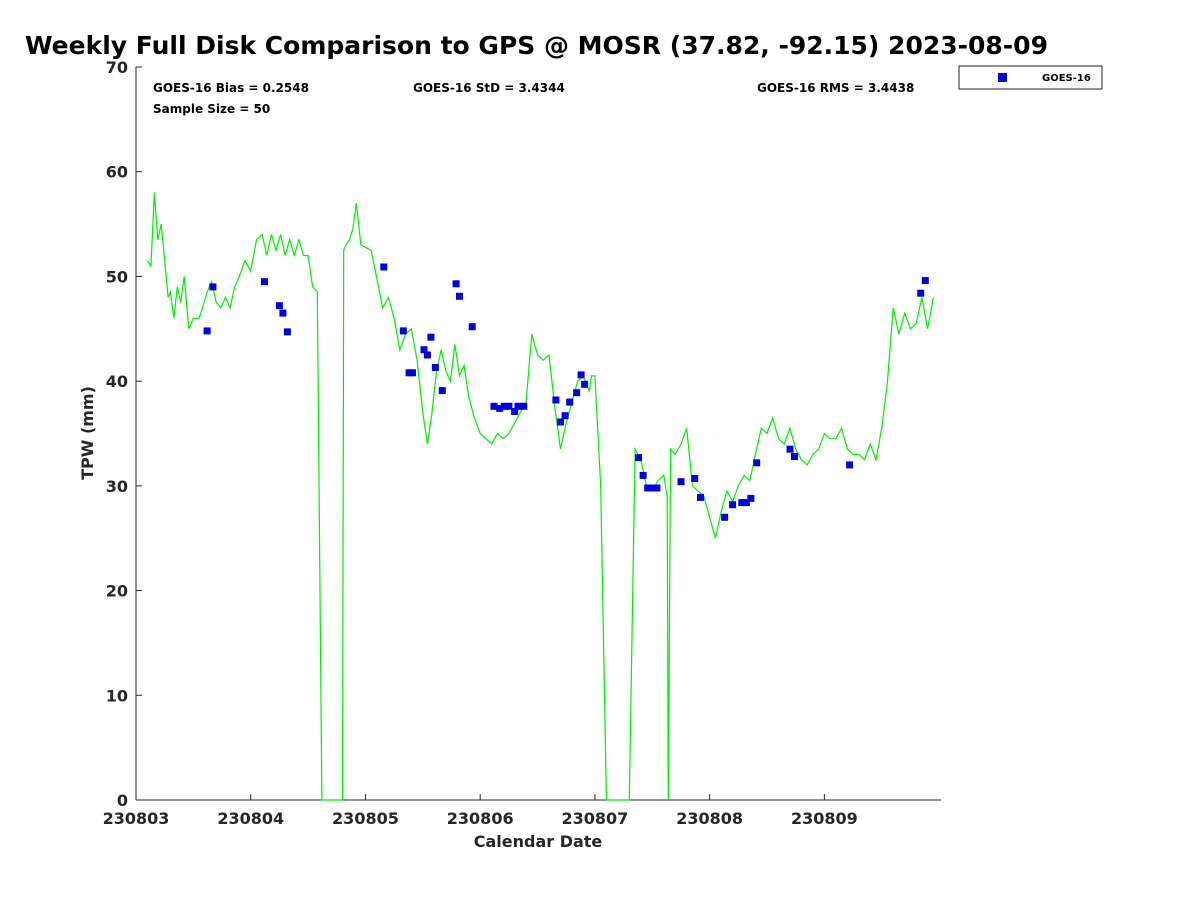 The image size is (1200, 900). Describe the element at coordinates (117, 276) in the screenshot. I see `y-tick-label: 50` at that location.